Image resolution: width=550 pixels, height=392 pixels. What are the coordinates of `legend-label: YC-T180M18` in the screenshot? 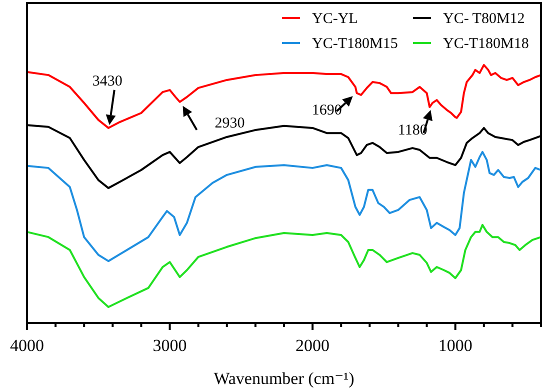 It's located at (486, 44).